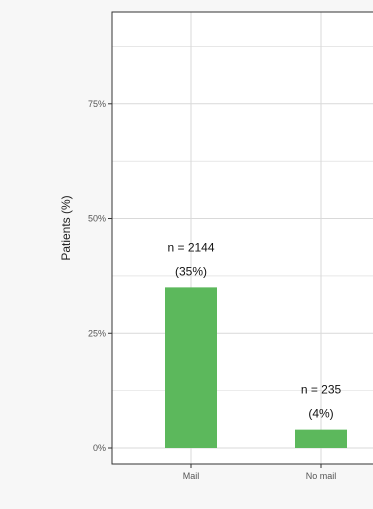  Describe the element at coordinates (97, 219) in the screenshot. I see `y-tick-label: 50%` at that location.